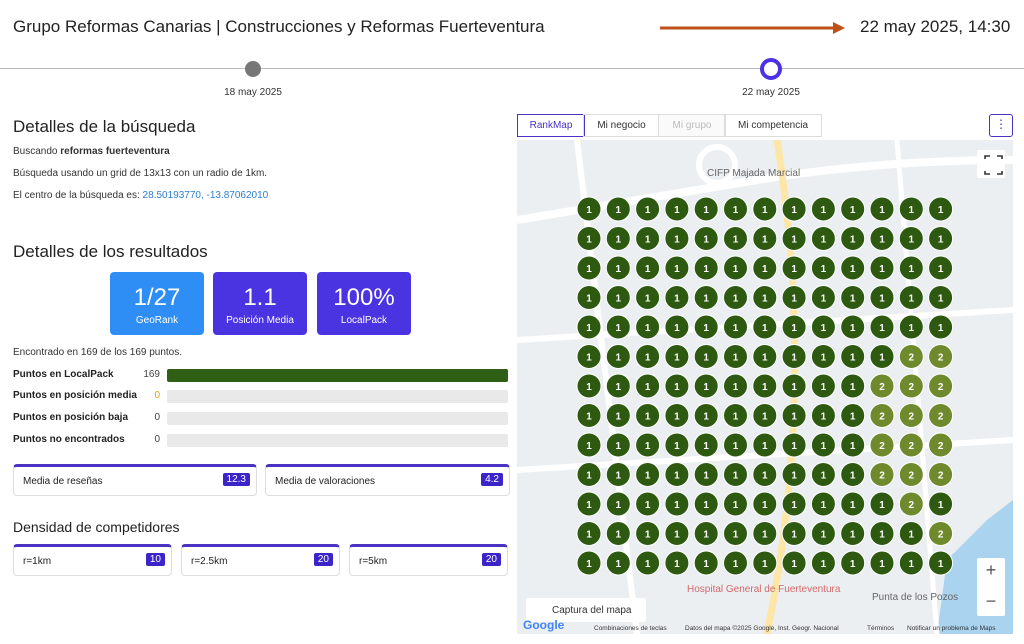 This screenshot has width=1024, height=644. Describe the element at coordinates (71, 417) in the screenshot. I see `row-label: Puntos en posición baja` at that location.